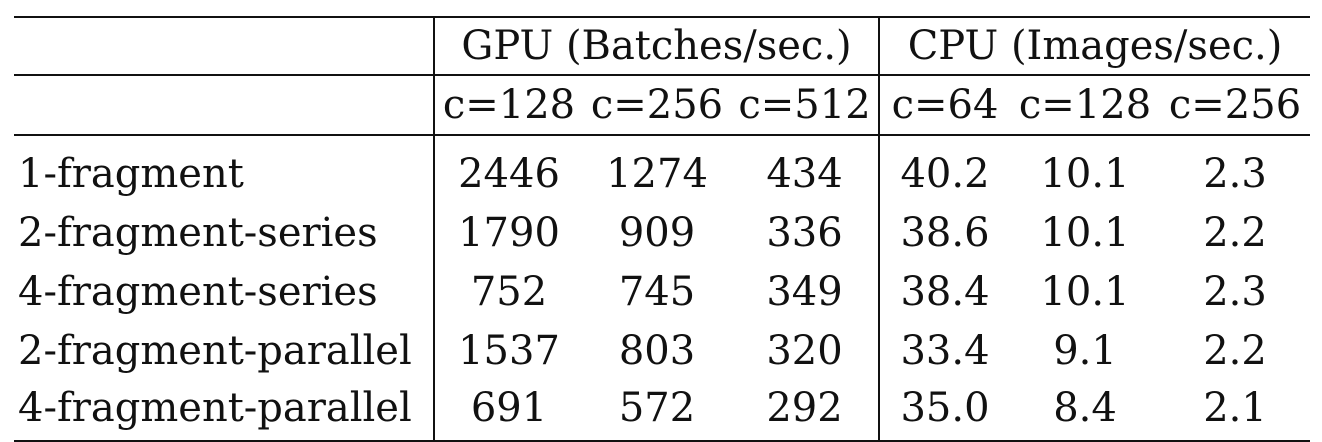  I want to click on table-cell: 745, so click(657, 291).